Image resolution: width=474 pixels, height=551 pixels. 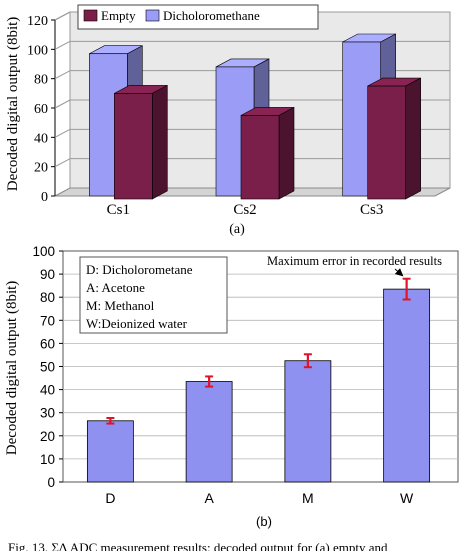 What do you see at coordinates (43, 251) in the screenshot?
I see `chart-b-ytick-label: 100` at bounding box center [43, 251].